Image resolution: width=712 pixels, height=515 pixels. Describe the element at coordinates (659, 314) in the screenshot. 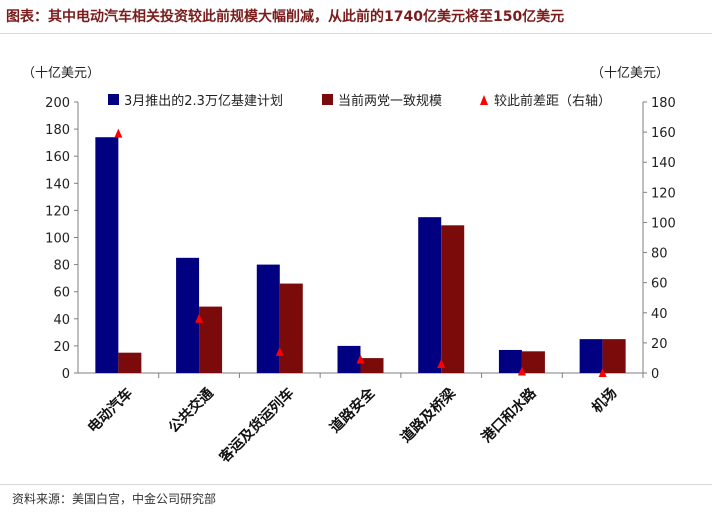

I see `right-tick-label: 40` at that location.